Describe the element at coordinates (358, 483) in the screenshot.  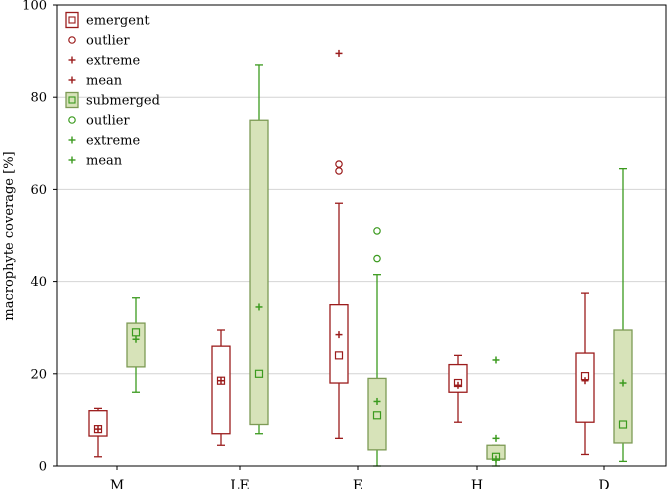
I see `x-category-label: E` at that location.